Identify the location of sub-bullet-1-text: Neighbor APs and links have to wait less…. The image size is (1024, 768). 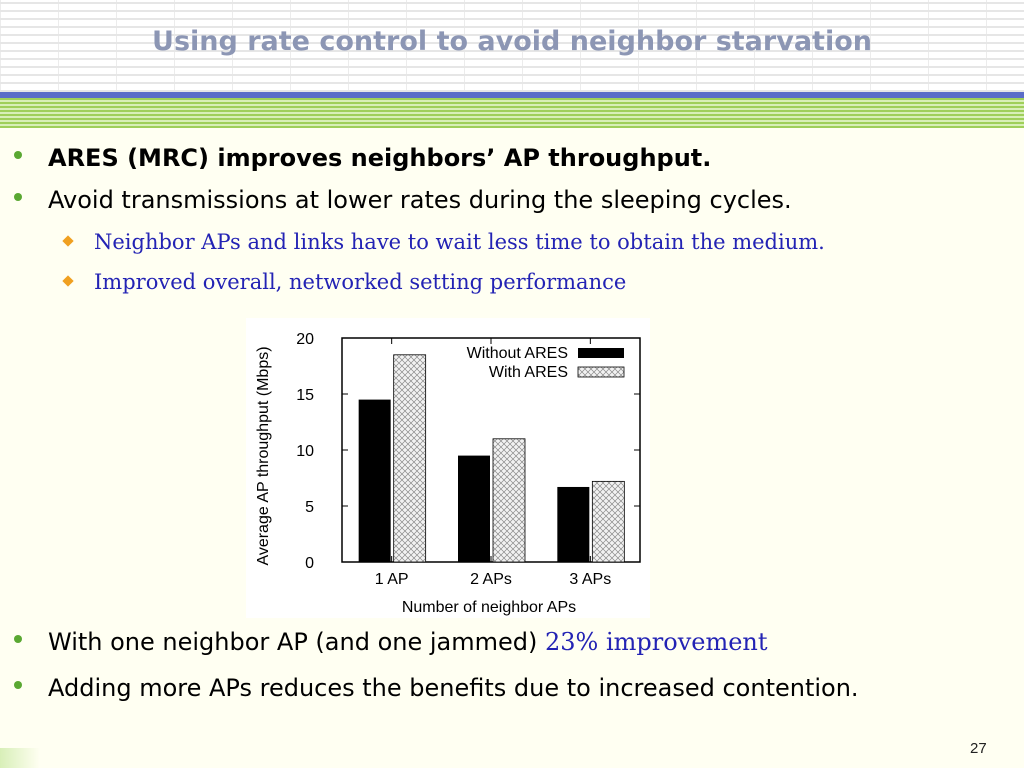
(459, 242).